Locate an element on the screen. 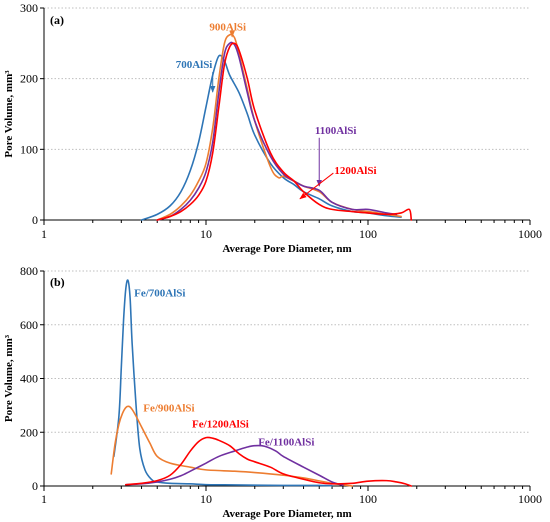 The image size is (550, 522). y-tick-label: 400 is located at coordinates (29, 379).